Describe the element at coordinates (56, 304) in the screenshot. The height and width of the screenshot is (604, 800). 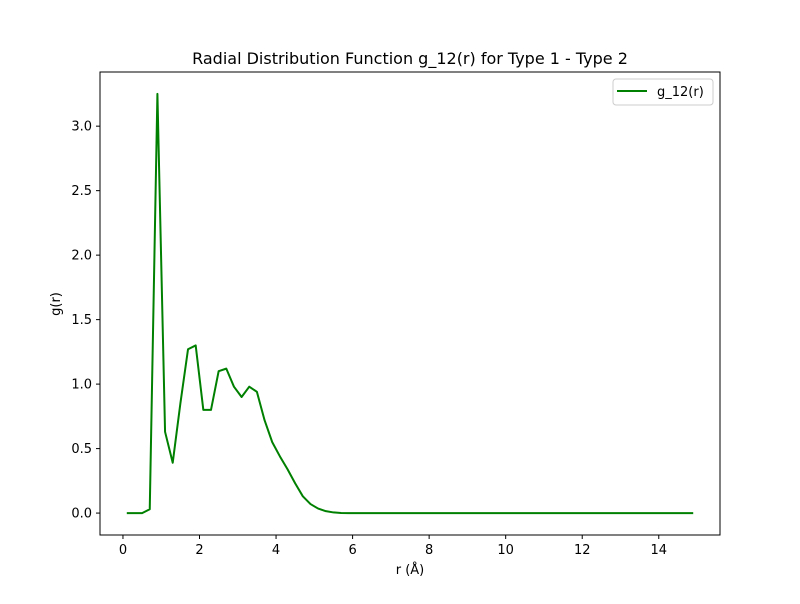
I see `y-axis-label: g(r)` at that location.